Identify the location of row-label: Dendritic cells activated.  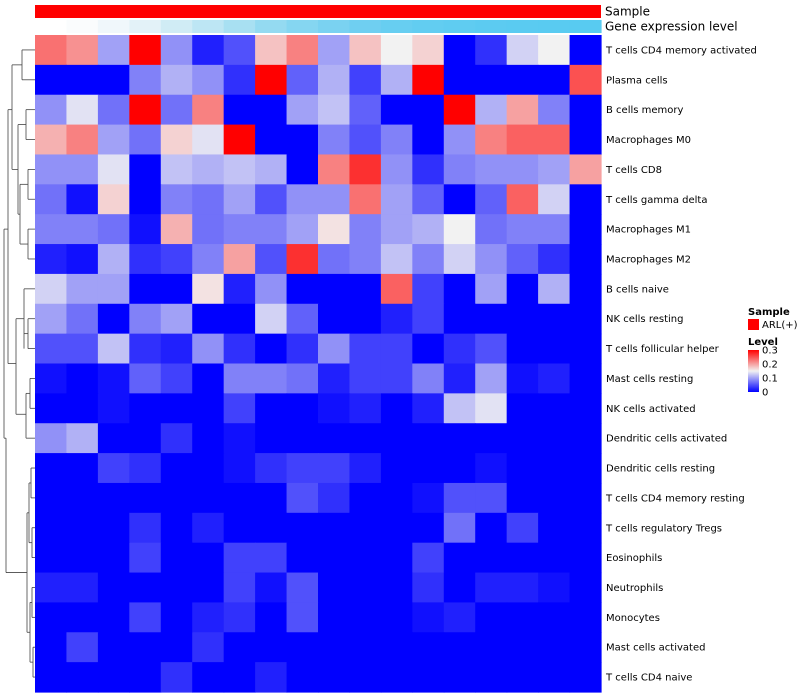
(666, 439).